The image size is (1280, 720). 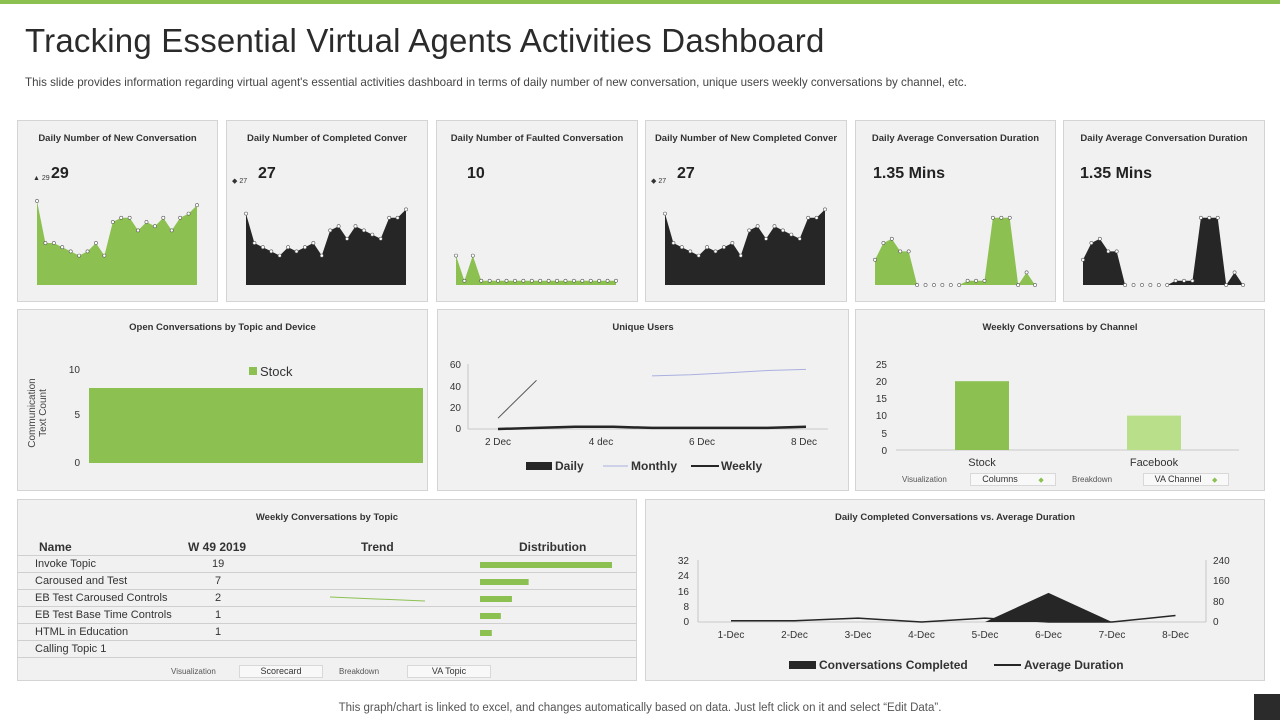 I want to click on y2-tick-label: 240, so click(x=1221, y=561).